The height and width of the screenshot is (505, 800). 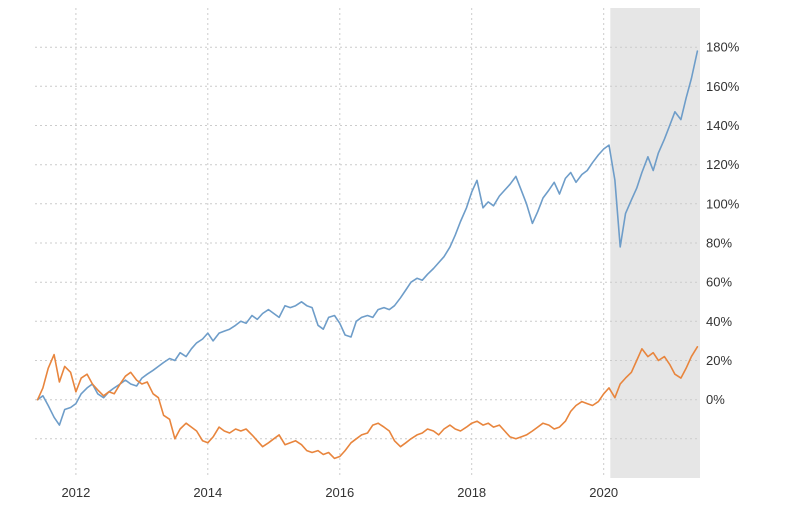 I want to click on y-axis-label: 120%, so click(x=723, y=164).